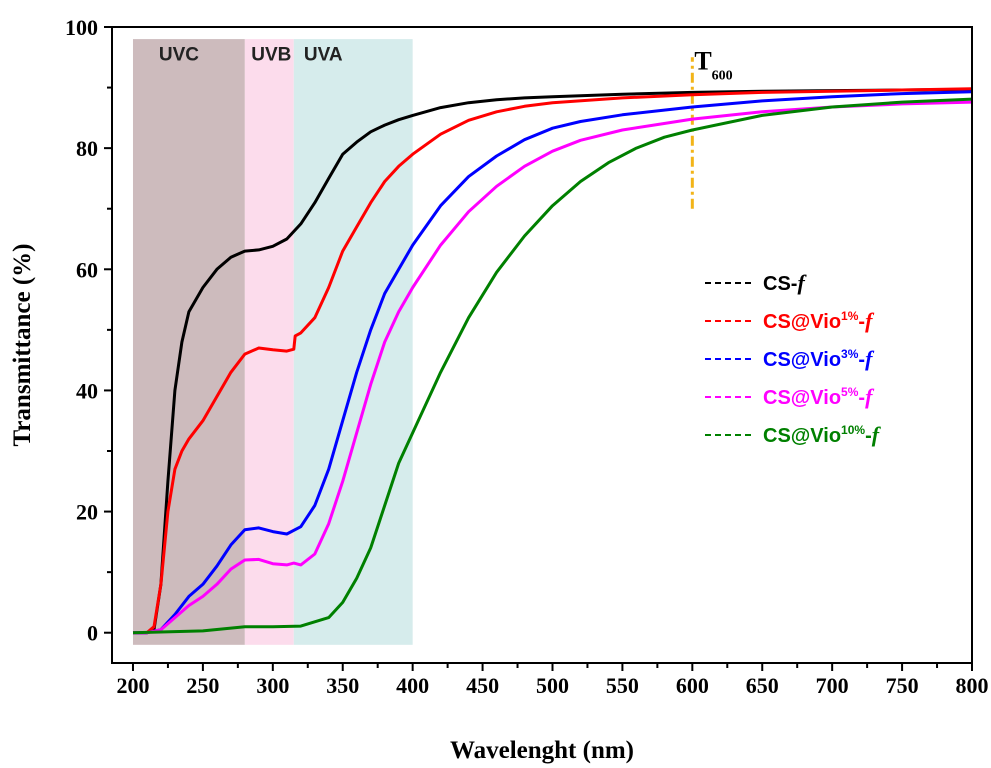 The width and height of the screenshot is (991, 768). What do you see at coordinates (762, 685) in the screenshot?
I see `x-tick-label: 650` at bounding box center [762, 685].